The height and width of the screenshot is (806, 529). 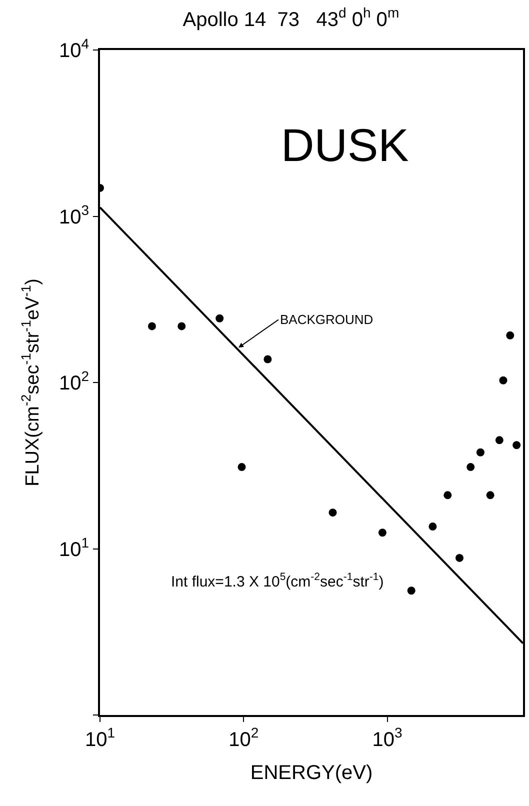 What do you see at coordinates (243, 737) in the screenshot?
I see `x-tick-label: 10$^{2}$` at bounding box center [243, 737].